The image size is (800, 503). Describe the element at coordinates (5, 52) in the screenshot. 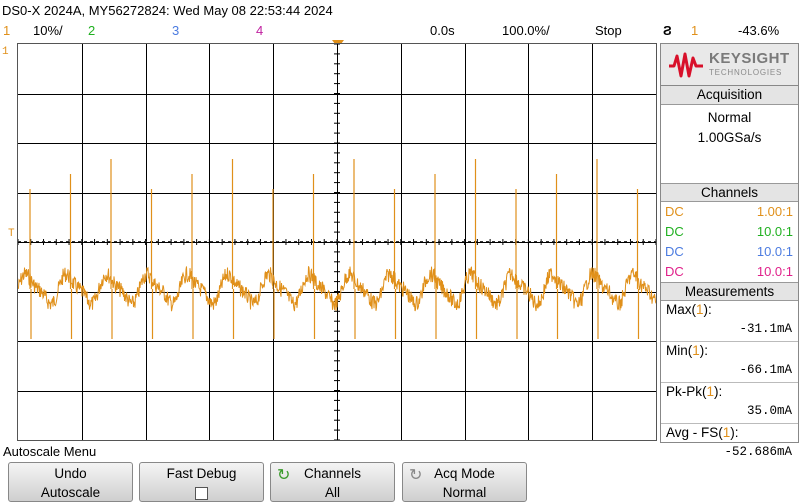

I see `ch1-ground-marker: 1` at that location.